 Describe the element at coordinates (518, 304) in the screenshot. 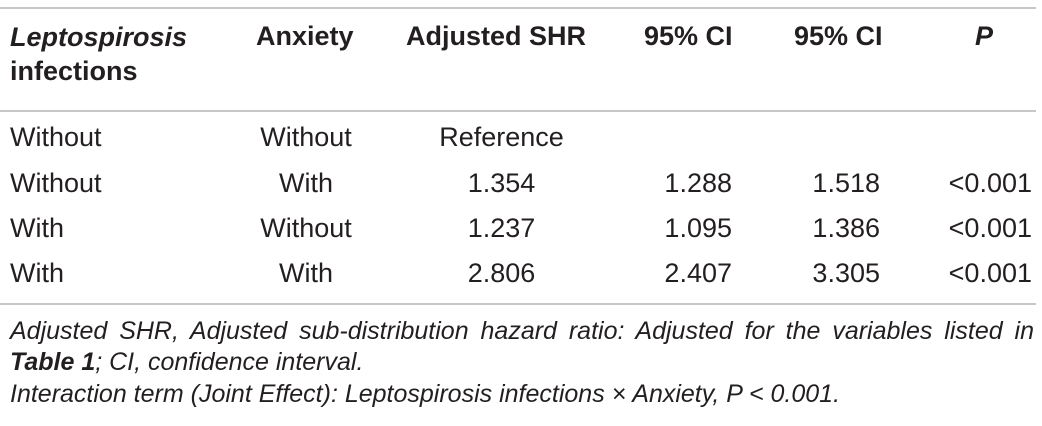

I see `table-bottom-rule` at that location.